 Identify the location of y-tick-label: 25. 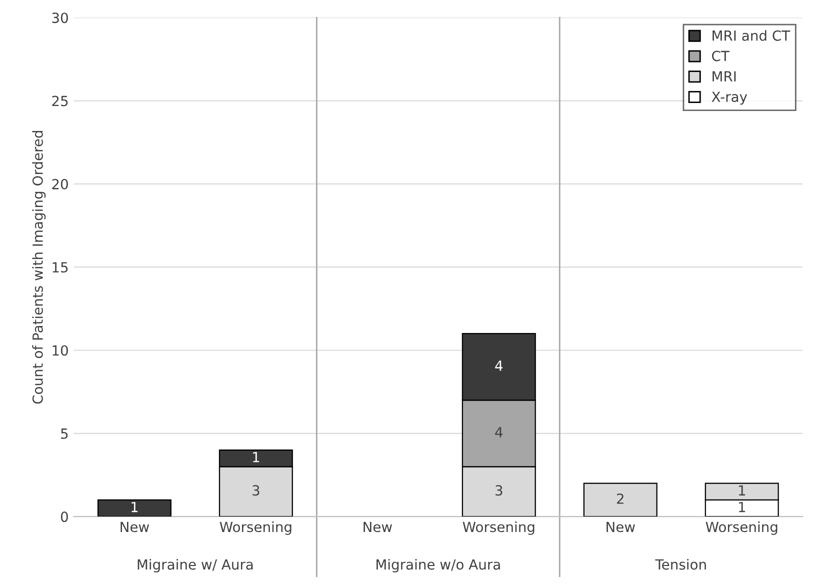
(60, 101).